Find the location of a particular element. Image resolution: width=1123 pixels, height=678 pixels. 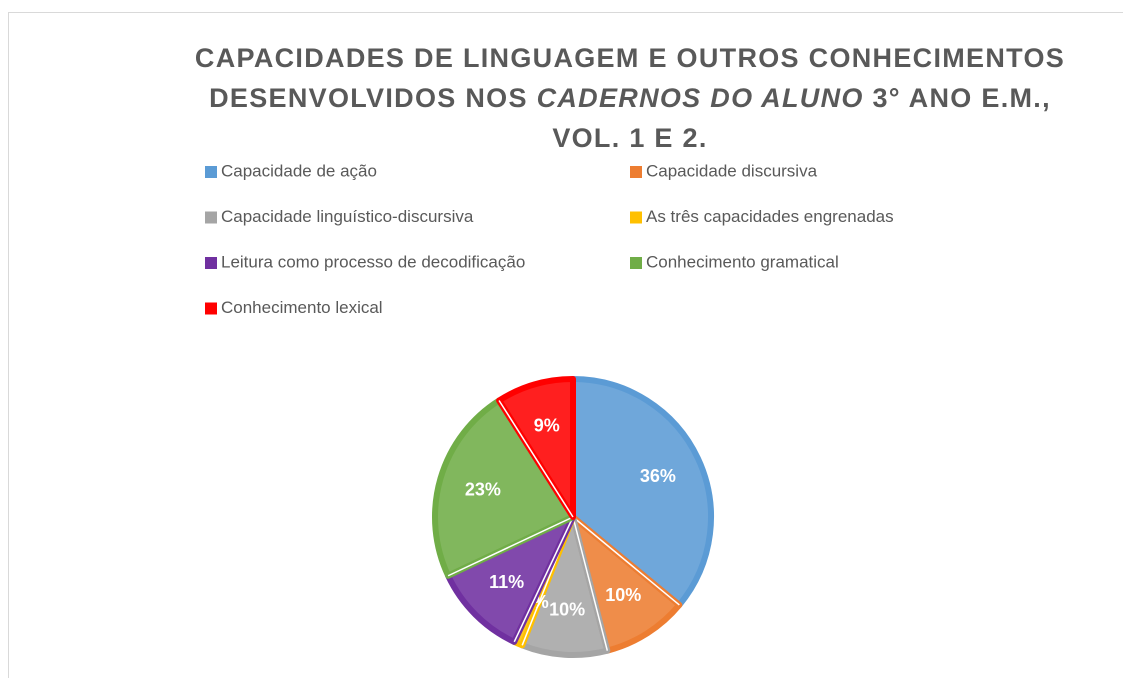

data-label: 9% is located at coordinates (547, 426).